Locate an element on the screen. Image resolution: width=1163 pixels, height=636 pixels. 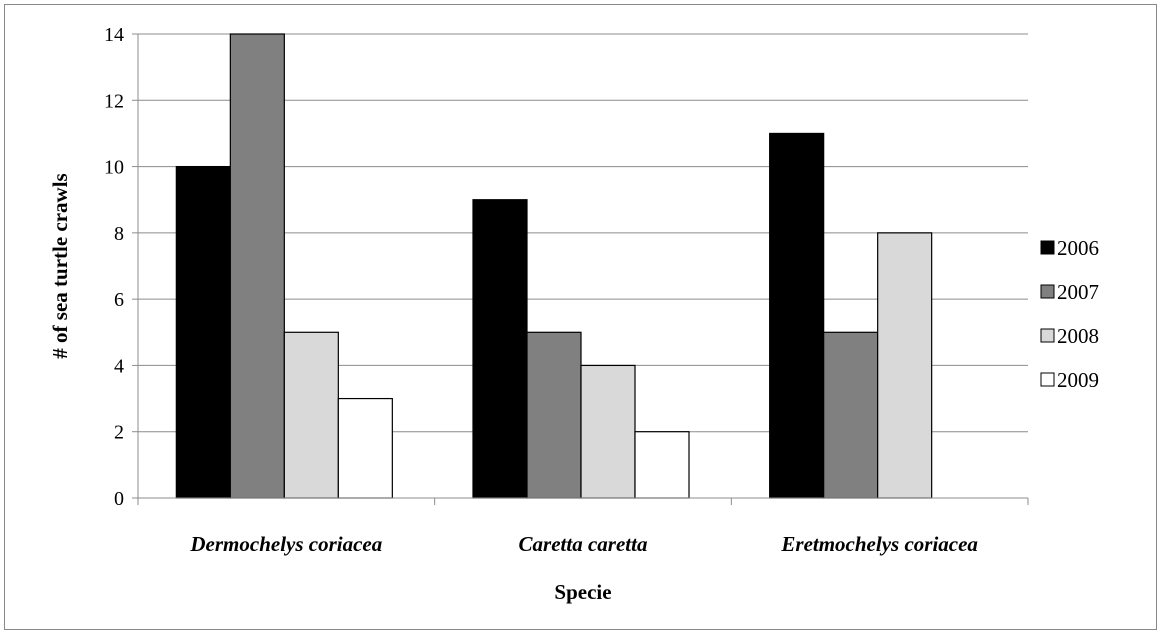
legend: 2006 2007 2008 2009 is located at coordinates (1069, 314).